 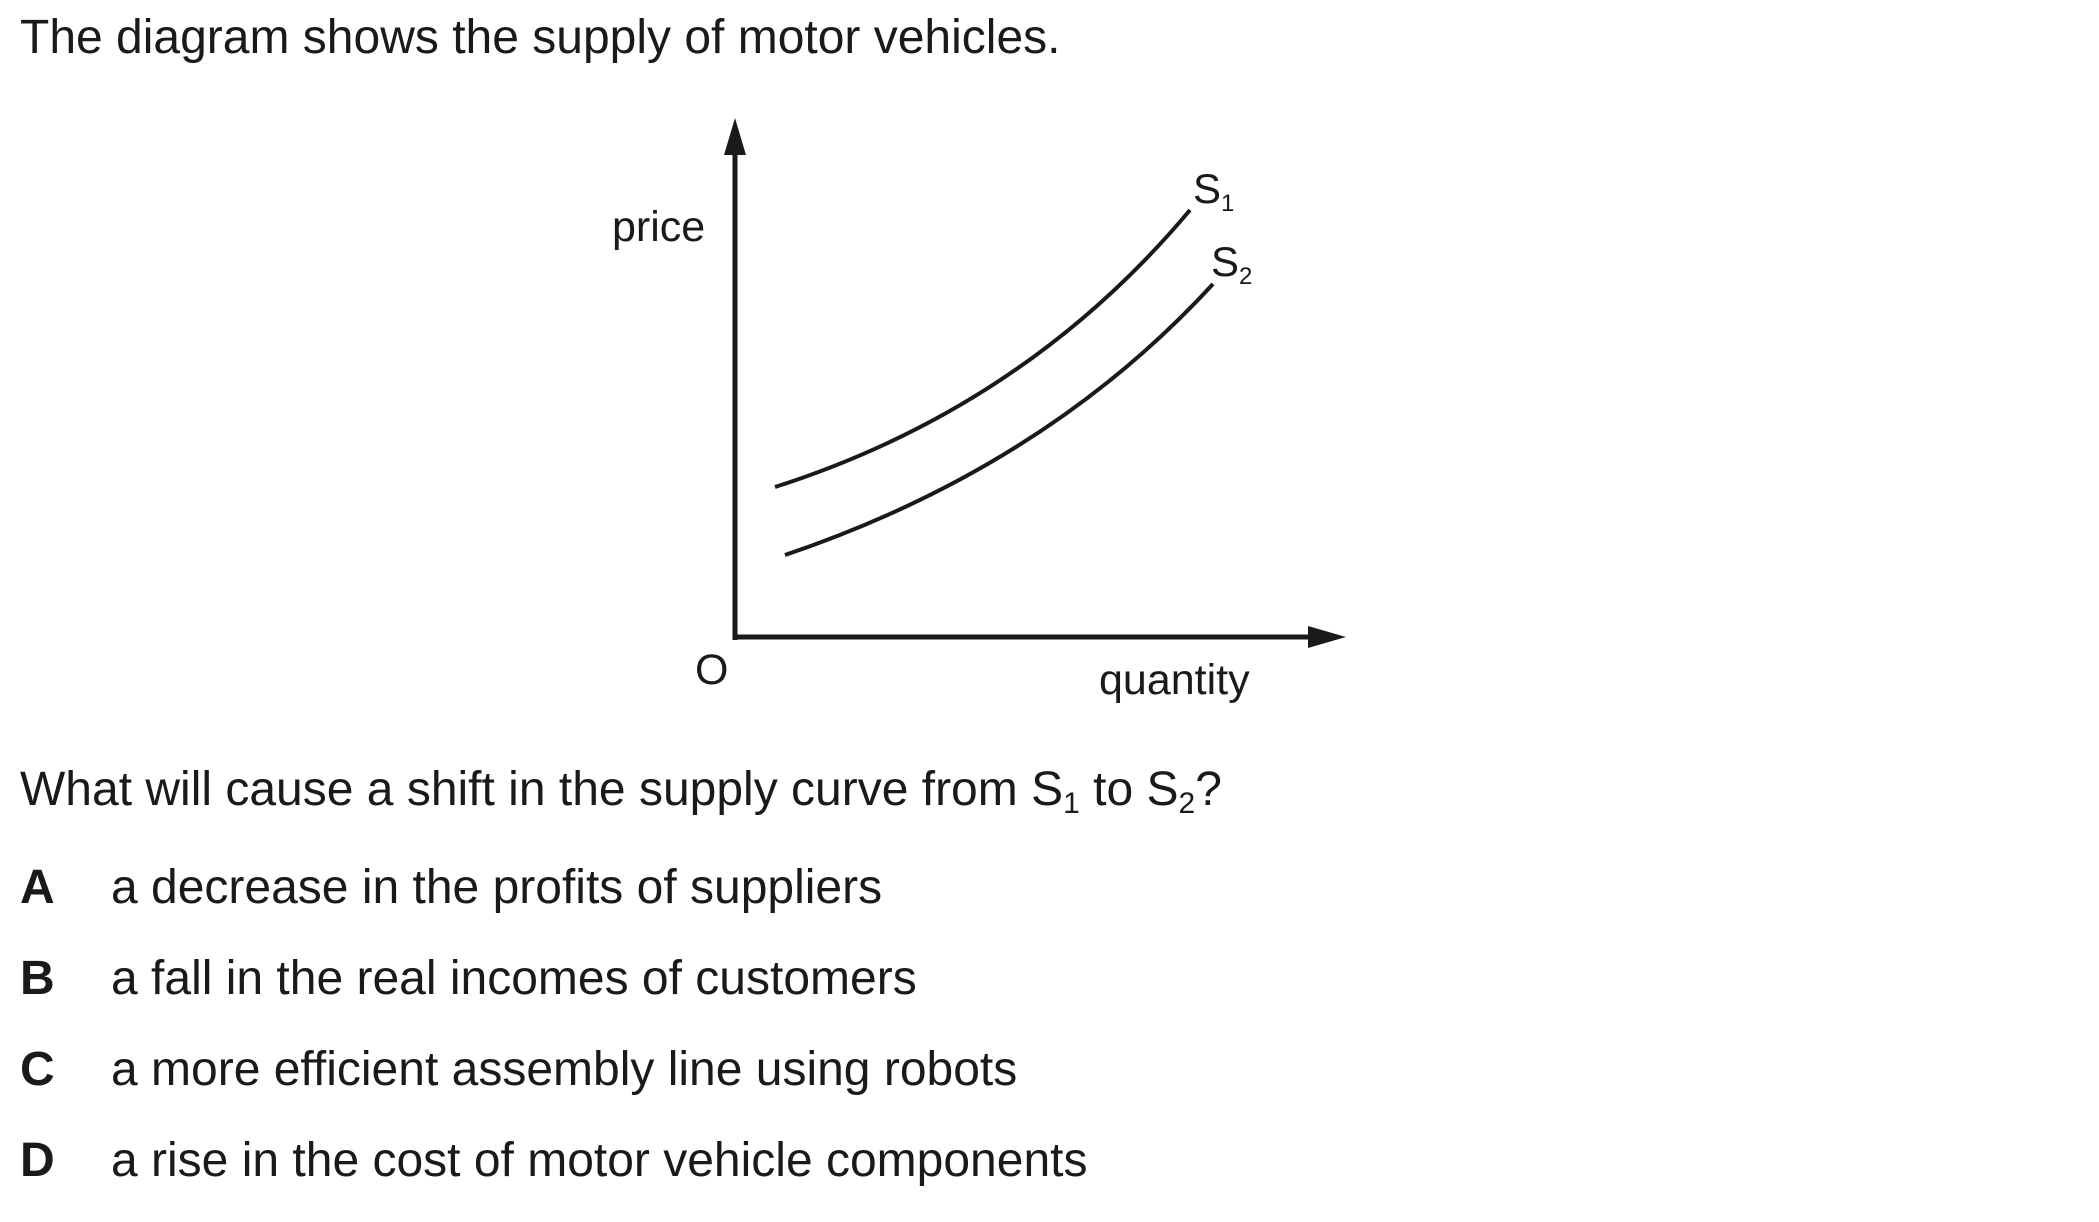 I want to click on option-c-letter: C, so click(x=37, y=1069).